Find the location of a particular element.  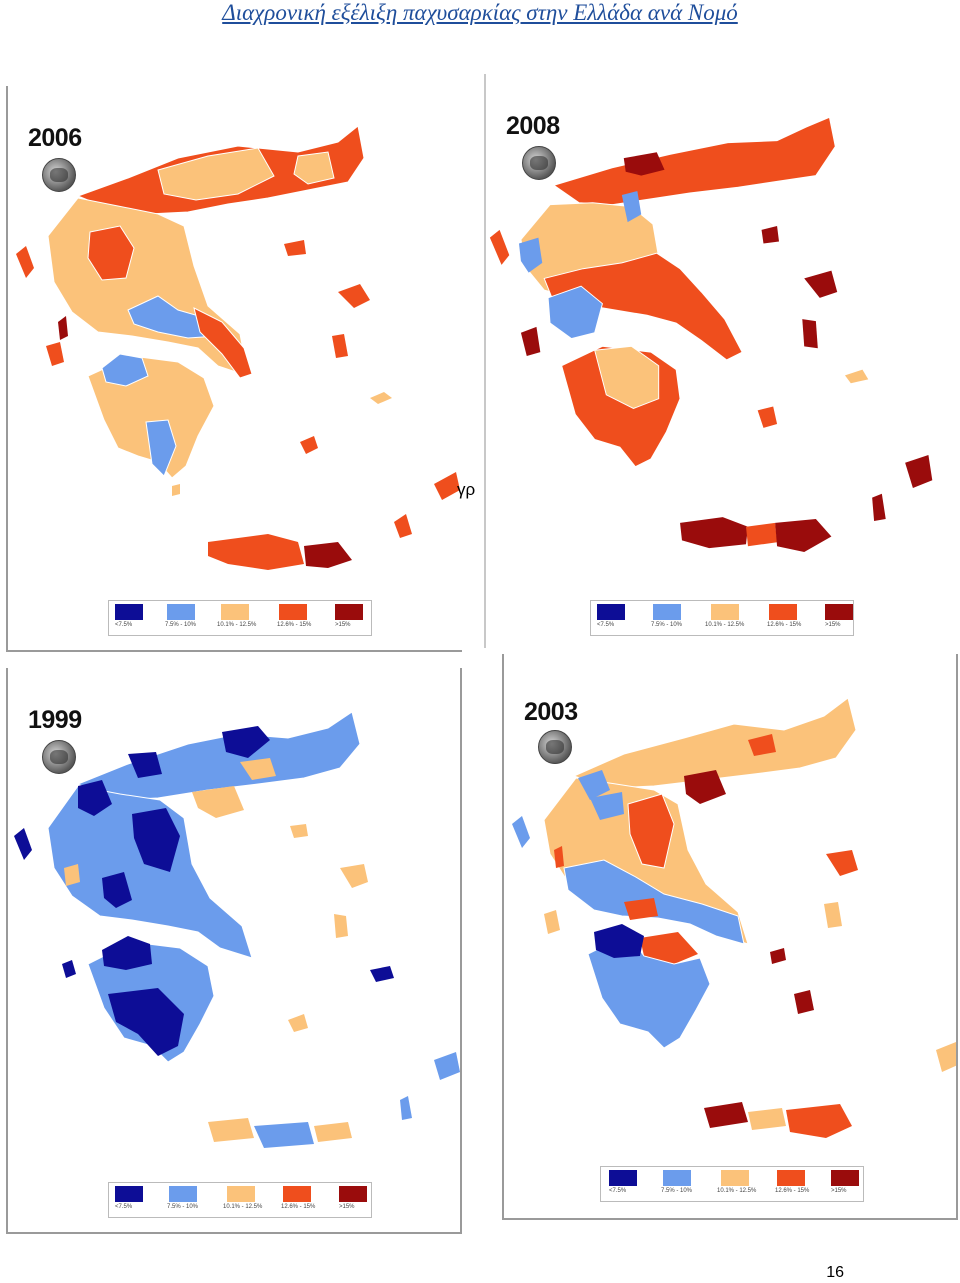

region-kefalonia-dark is located at coordinates (530, 341).